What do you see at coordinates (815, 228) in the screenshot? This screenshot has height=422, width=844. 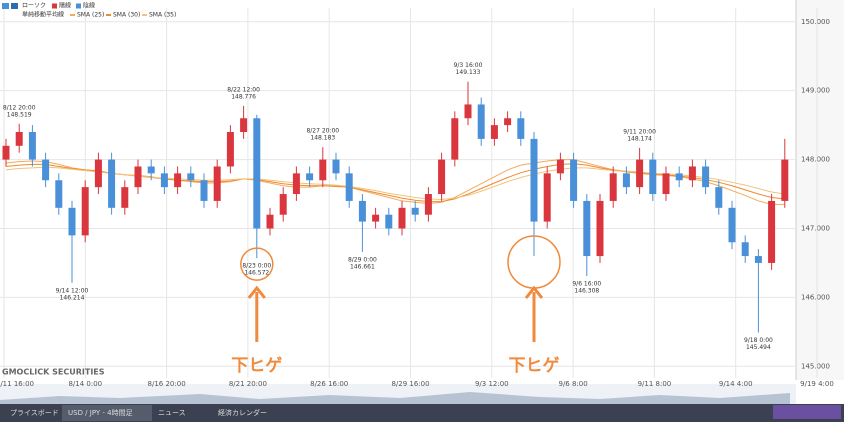 I see `y-tick-label: 147.000` at bounding box center [815, 228].